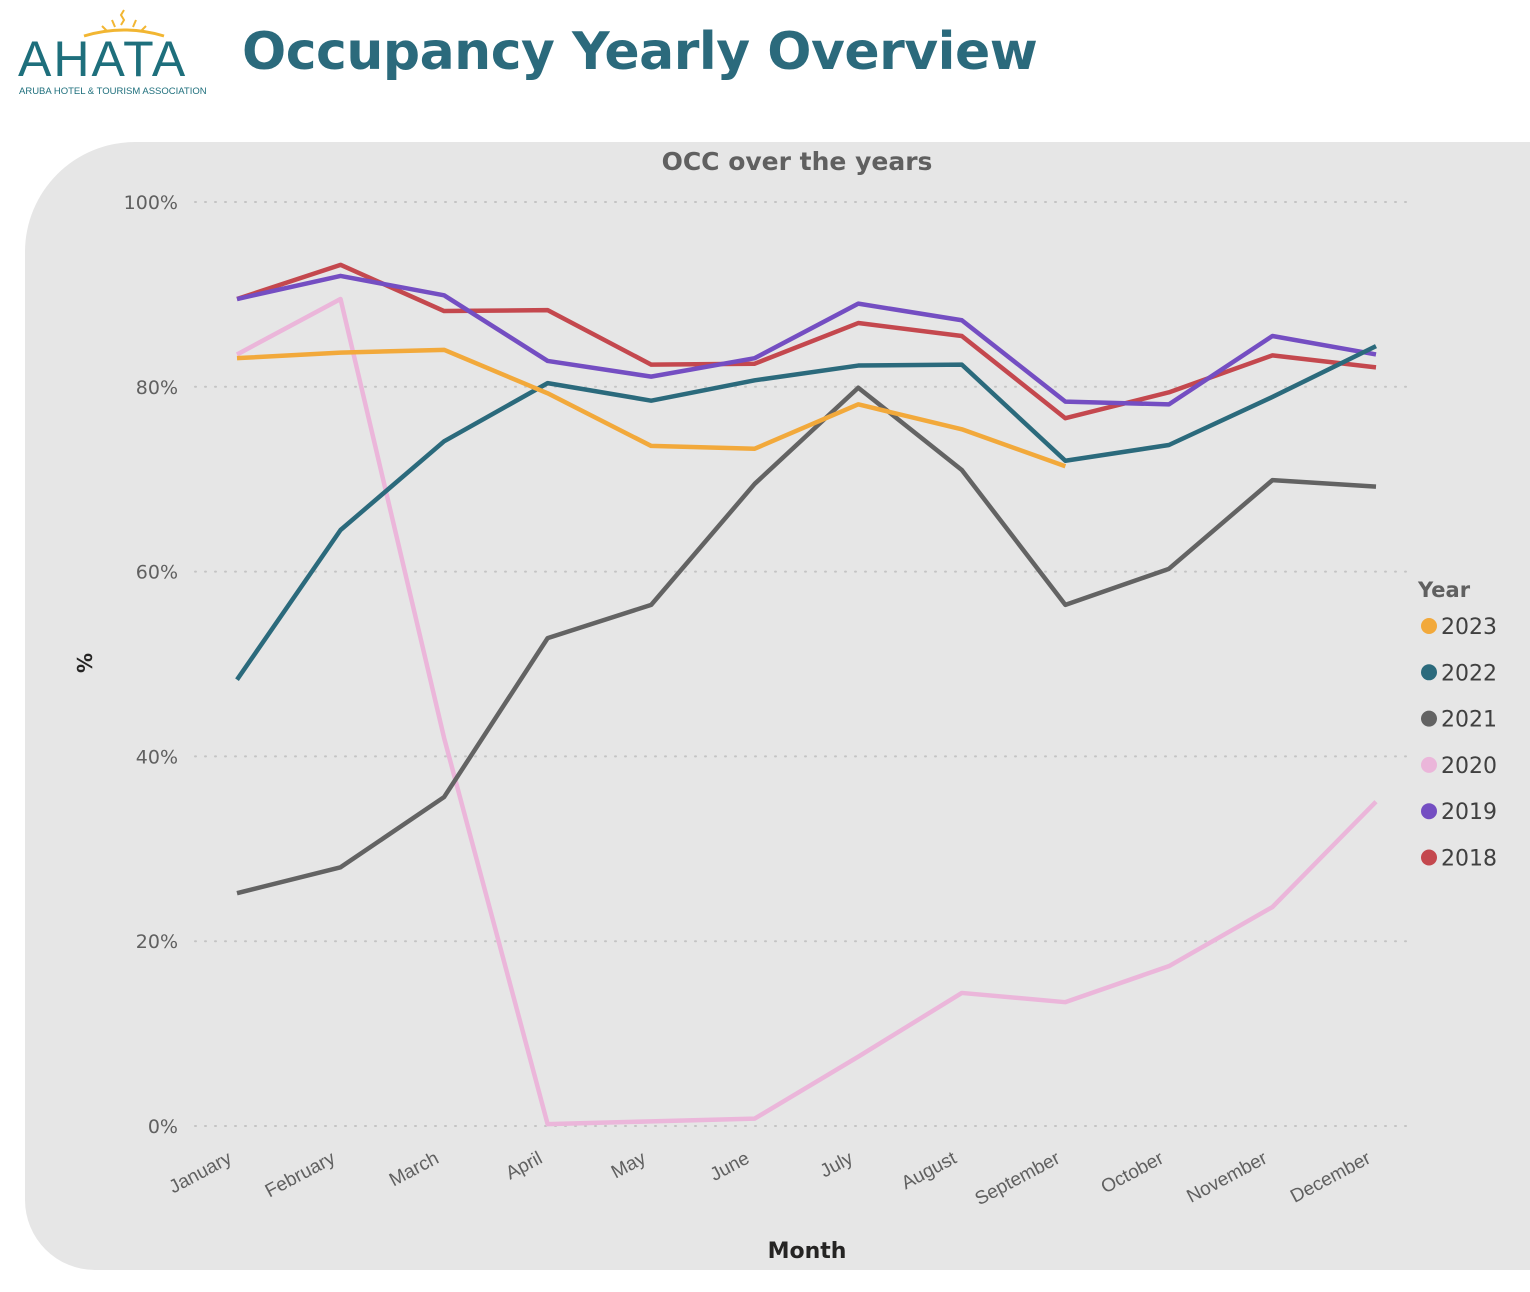  Describe the element at coordinates (1429, 626) in the screenshot. I see `legend-marker-2023` at that location.